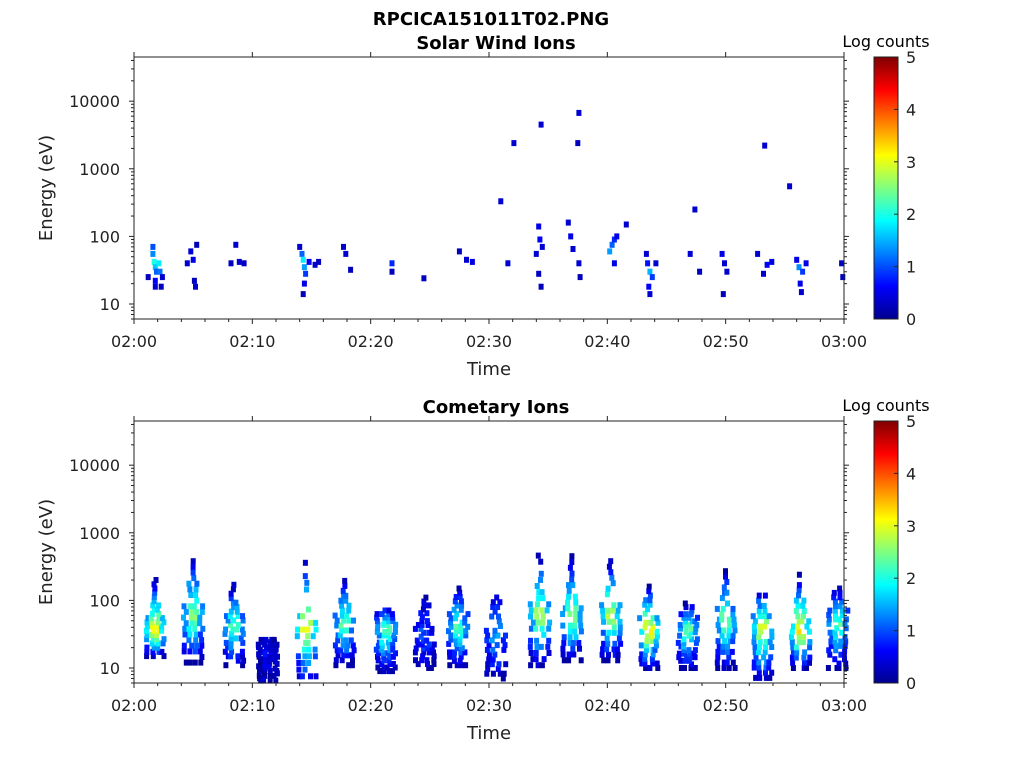  Describe the element at coordinates (104, 600) in the screenshot. I see `y-tick-label: 100` at that location.